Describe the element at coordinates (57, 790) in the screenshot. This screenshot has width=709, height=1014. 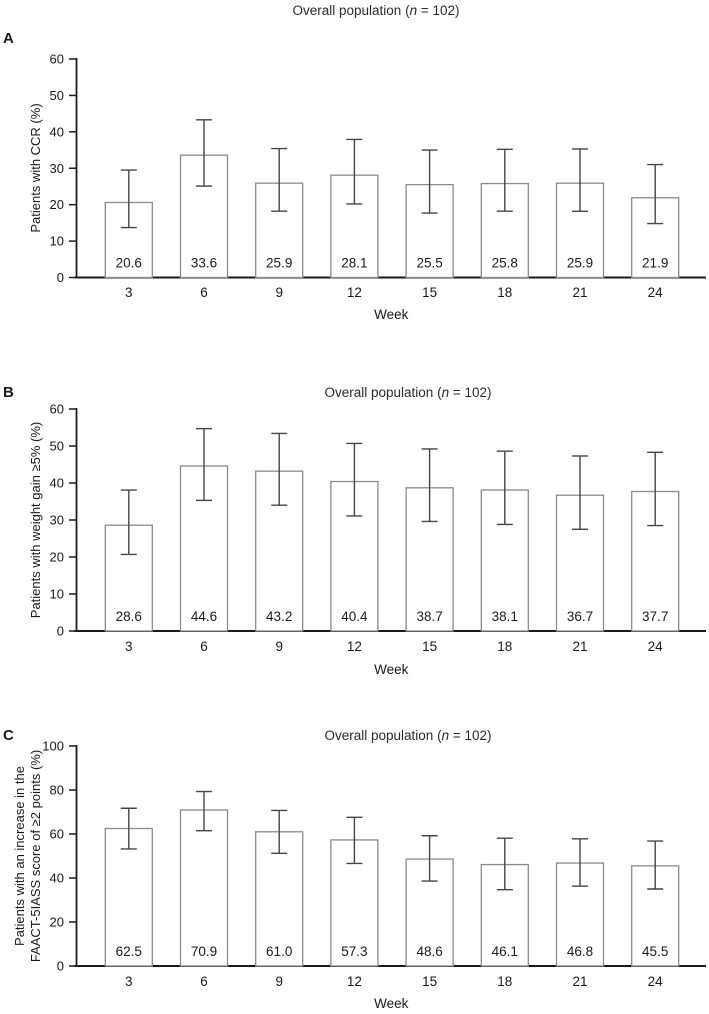
I see `y-tick-label: 80` at that location.